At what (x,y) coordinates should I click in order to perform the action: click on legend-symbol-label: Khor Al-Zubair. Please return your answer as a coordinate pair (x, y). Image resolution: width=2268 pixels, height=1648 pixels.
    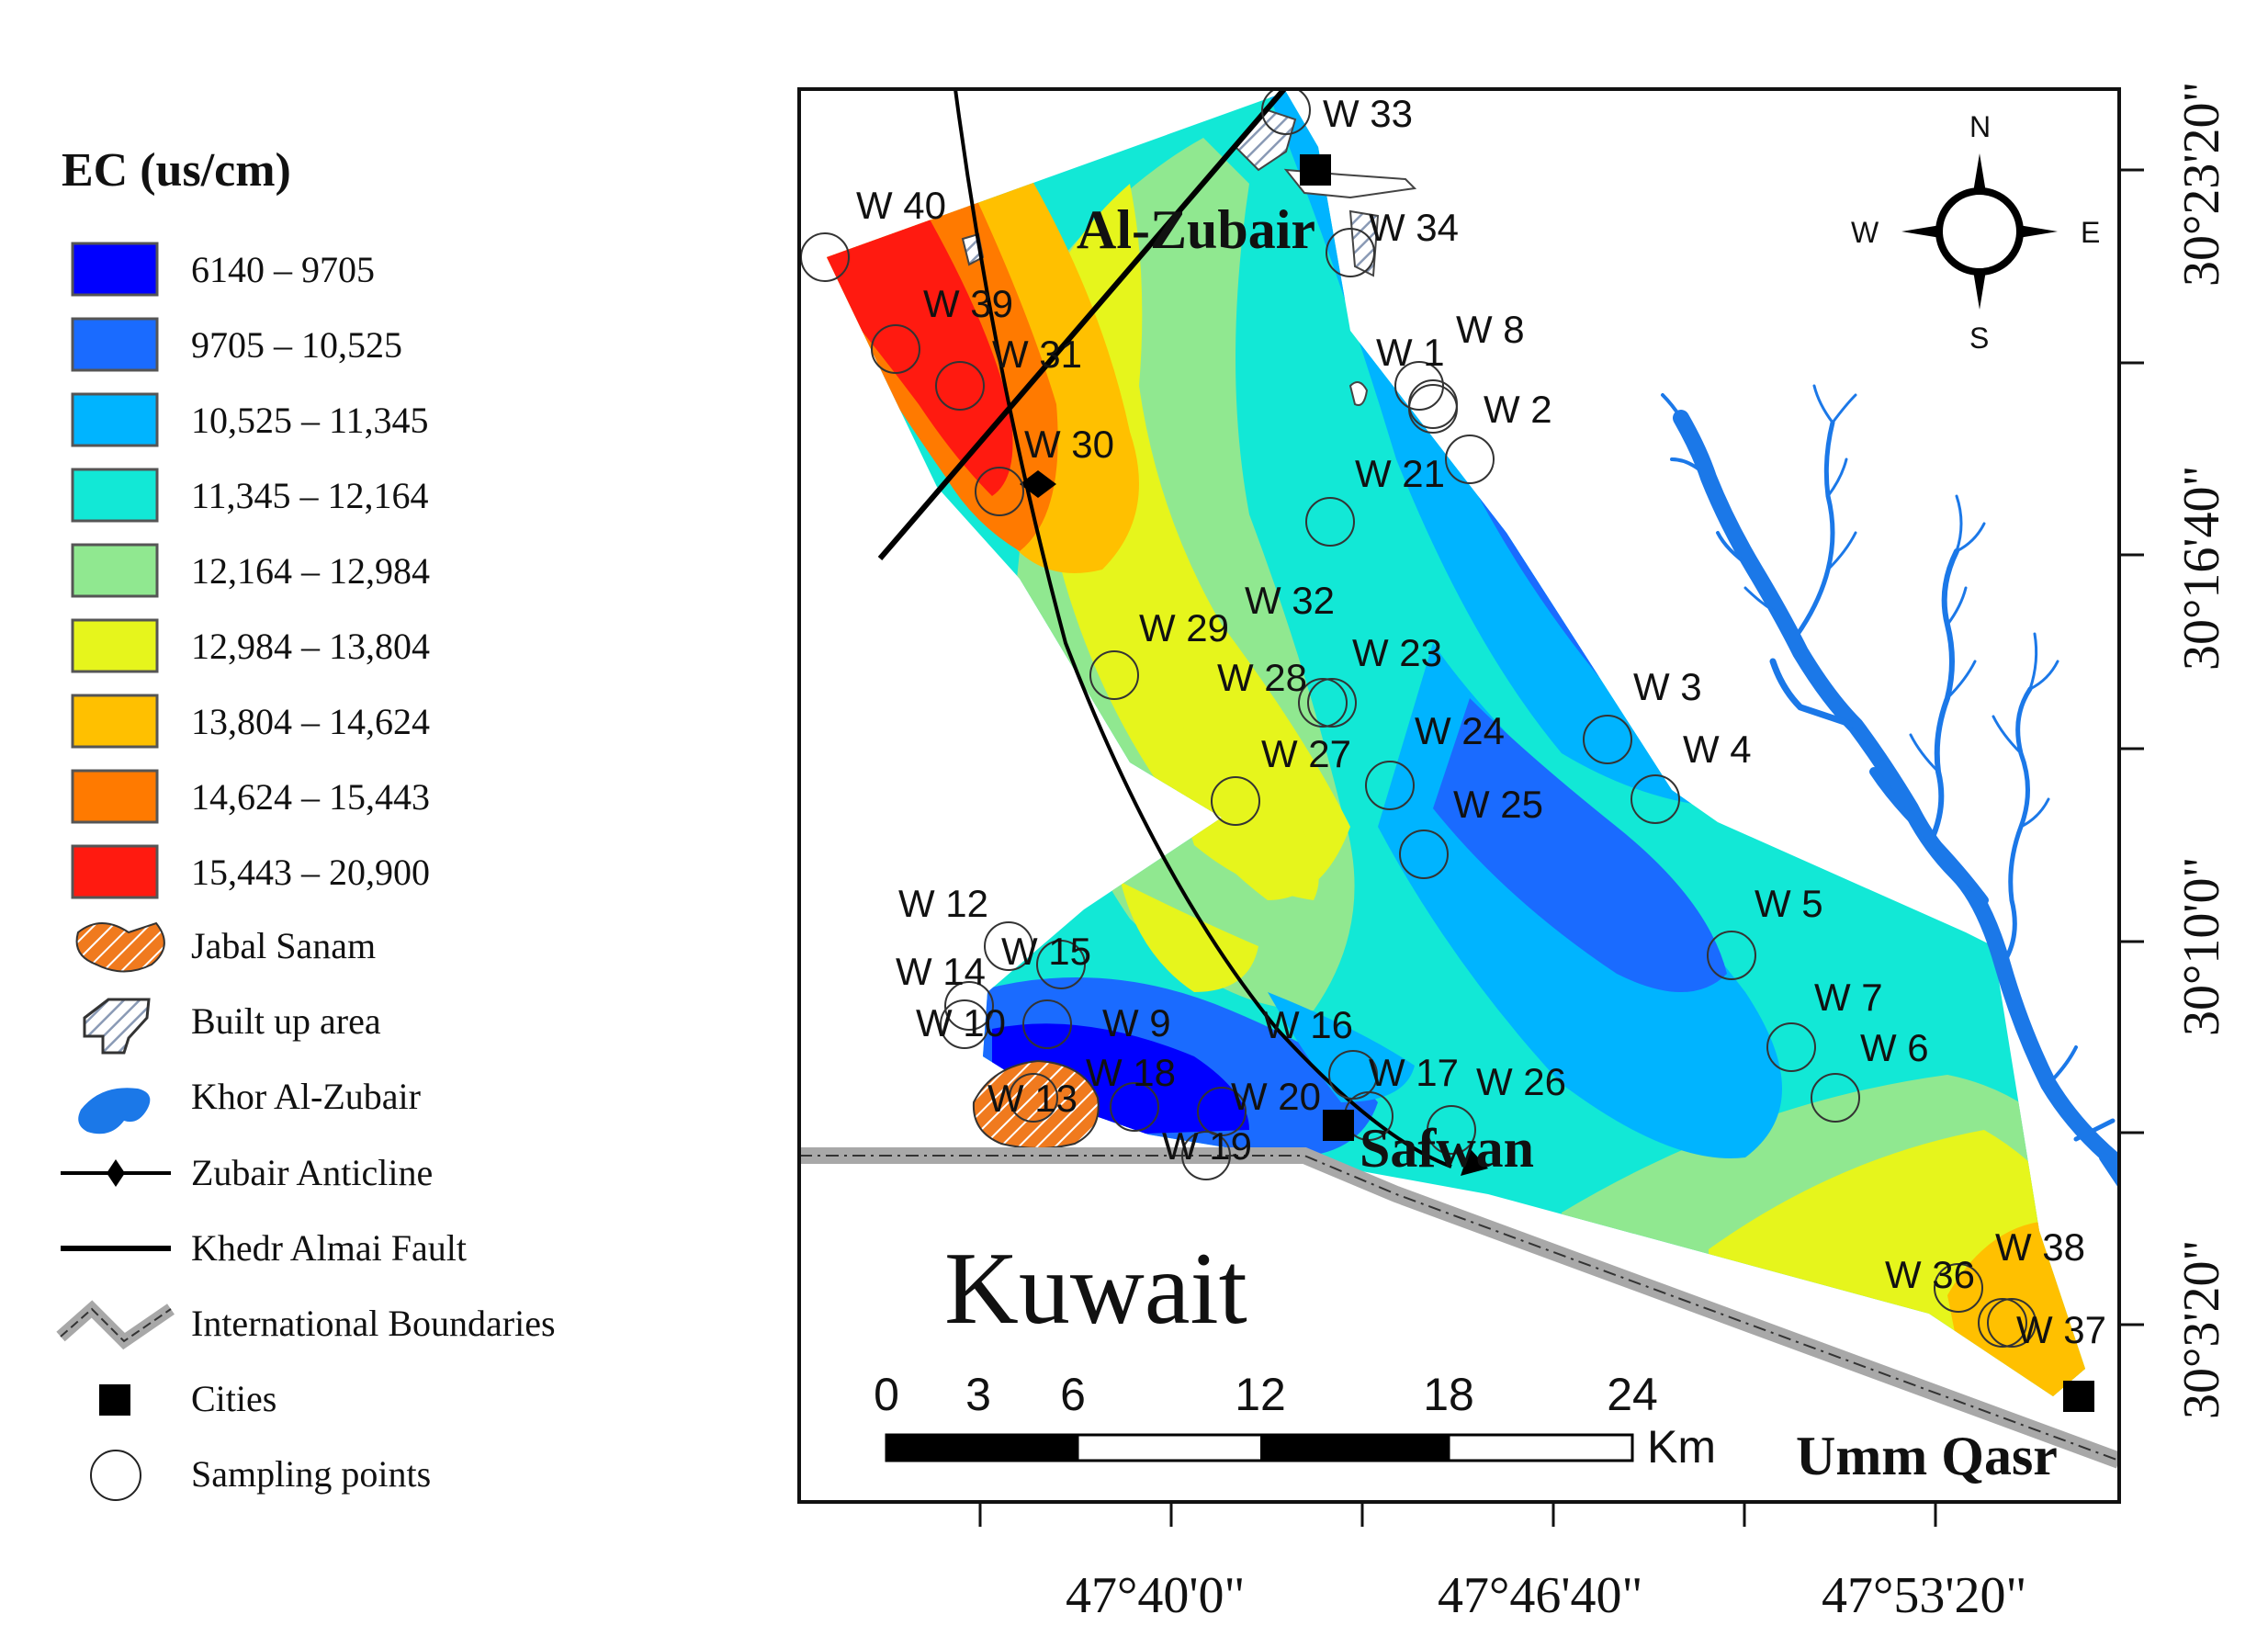
    Looking at the image, I should click on (306, 1096).